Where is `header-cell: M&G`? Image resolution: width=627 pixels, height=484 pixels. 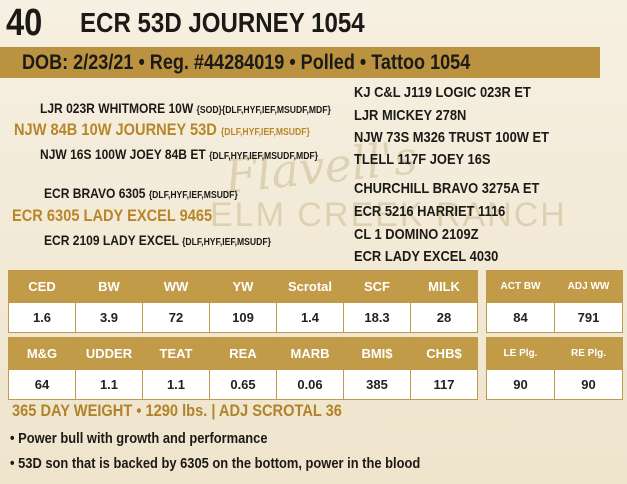 header-cell: M&G is located at coordinates (42, 353).